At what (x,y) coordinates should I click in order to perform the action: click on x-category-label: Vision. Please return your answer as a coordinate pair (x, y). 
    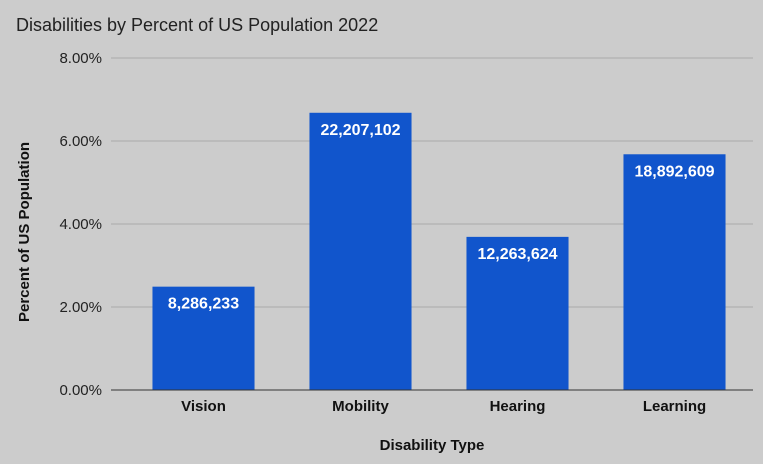
    Looking at the image, I should click on (203, 406).